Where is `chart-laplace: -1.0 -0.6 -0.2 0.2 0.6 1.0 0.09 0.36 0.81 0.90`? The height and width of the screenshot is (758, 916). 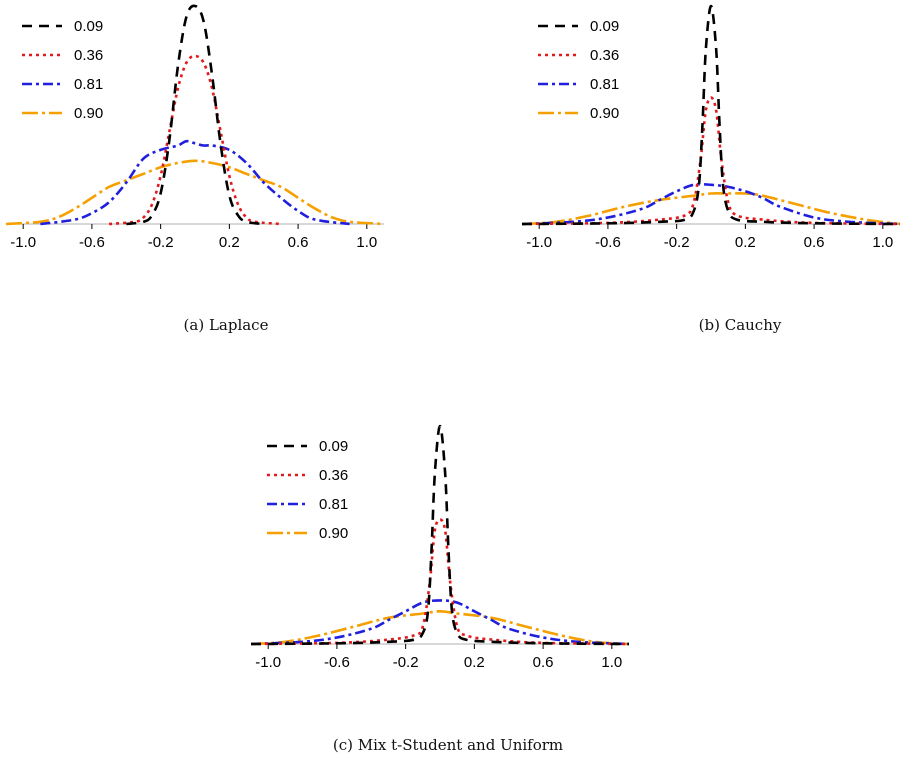
chart-laplace: -1.0 -0.6 -0.2 0.2 0.6 1.0 0.09 0.36 0.81 0.90 is located at coordinates (195, 127).